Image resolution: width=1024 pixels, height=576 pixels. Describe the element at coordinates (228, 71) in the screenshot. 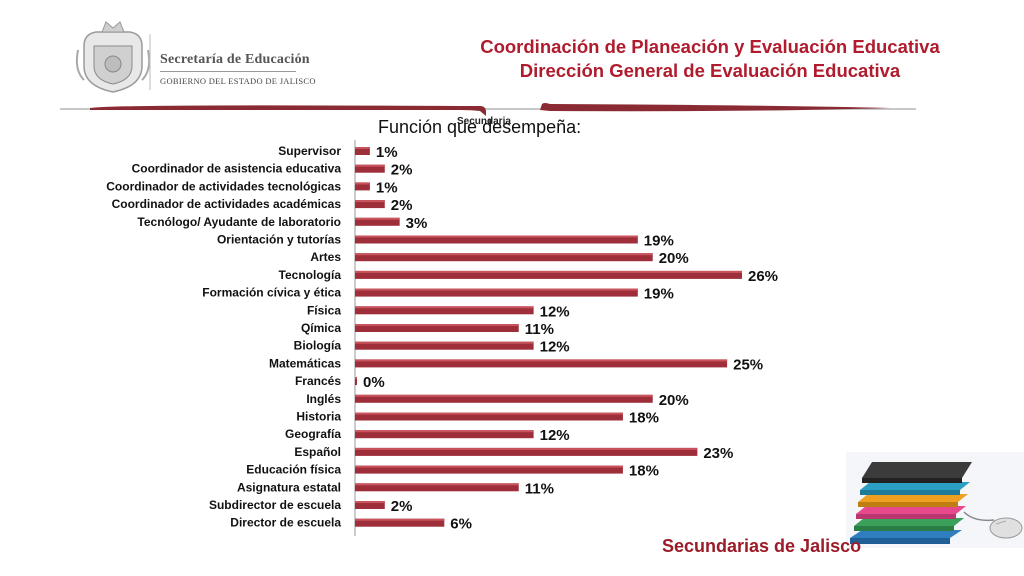

I see `logo-rule` at that location.